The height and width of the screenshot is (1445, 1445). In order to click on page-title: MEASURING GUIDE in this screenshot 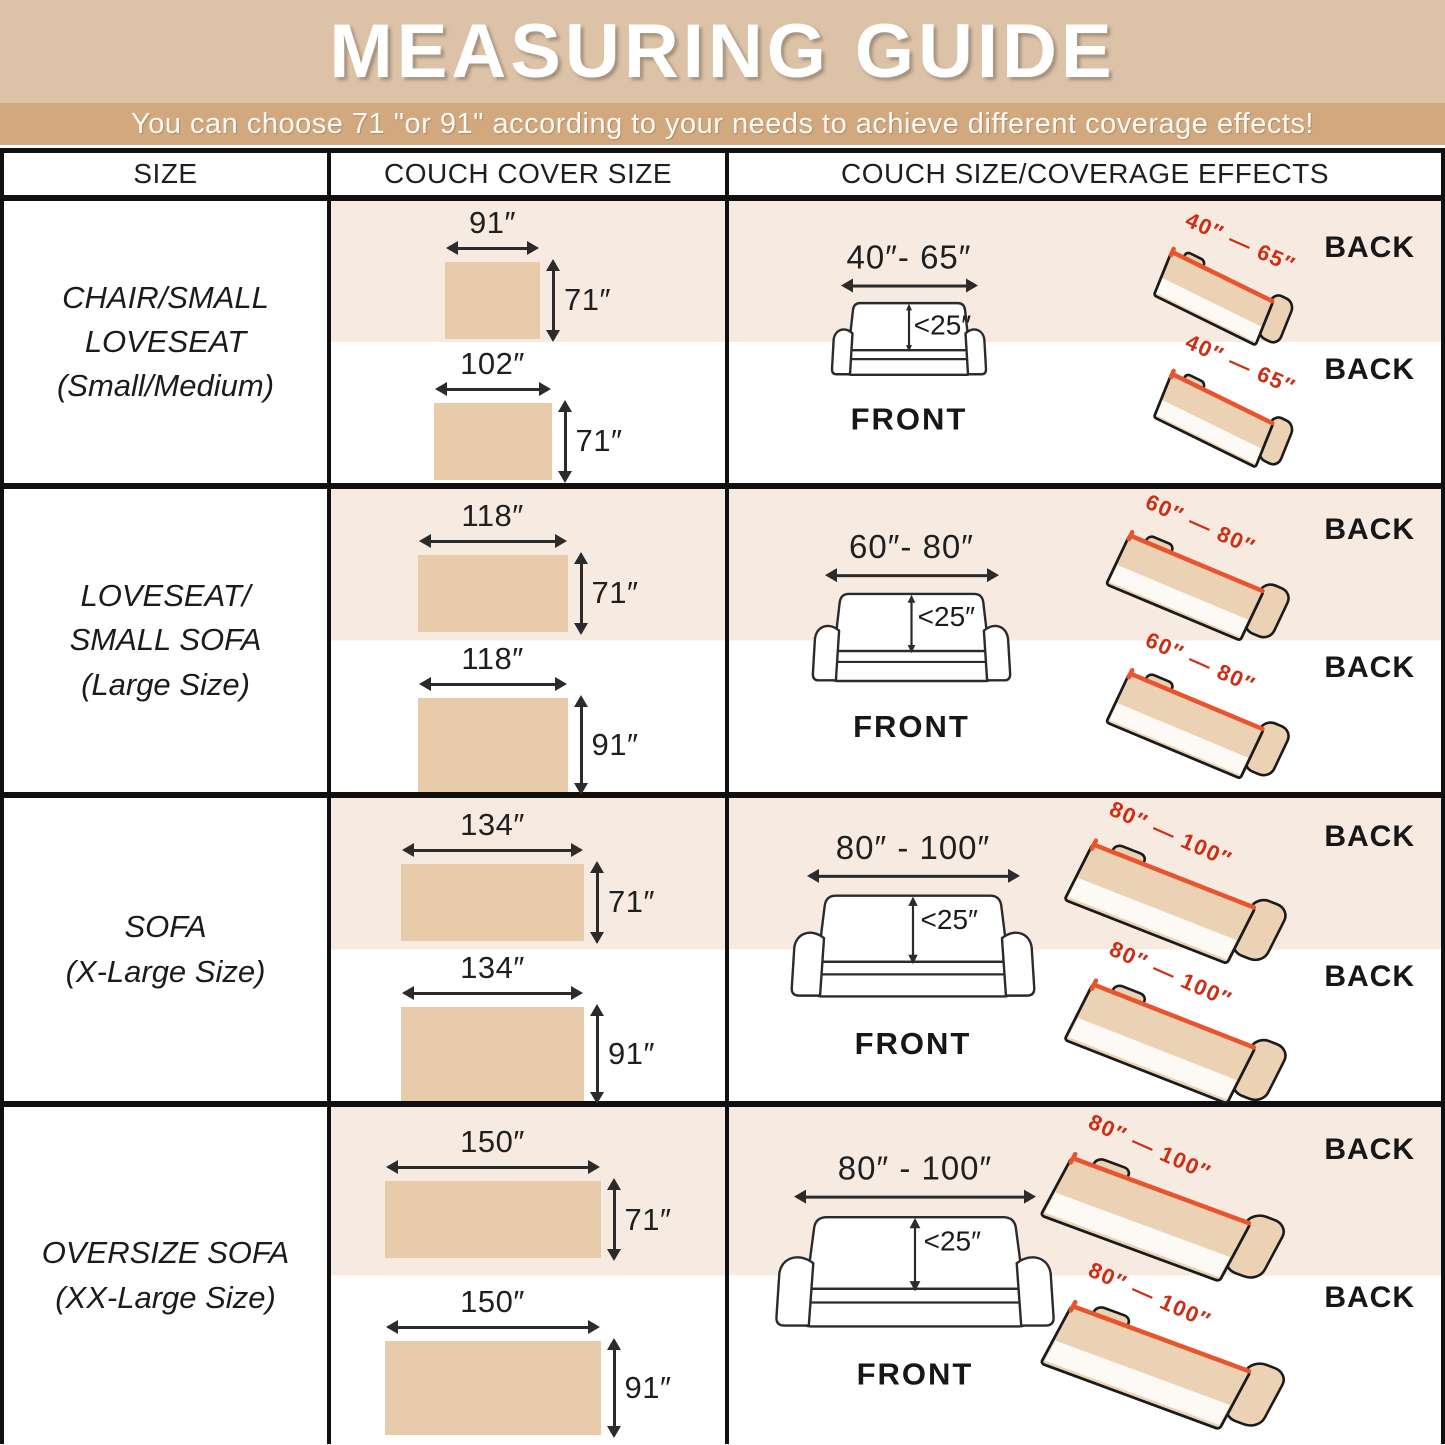, I will do `click(722, 51)`.